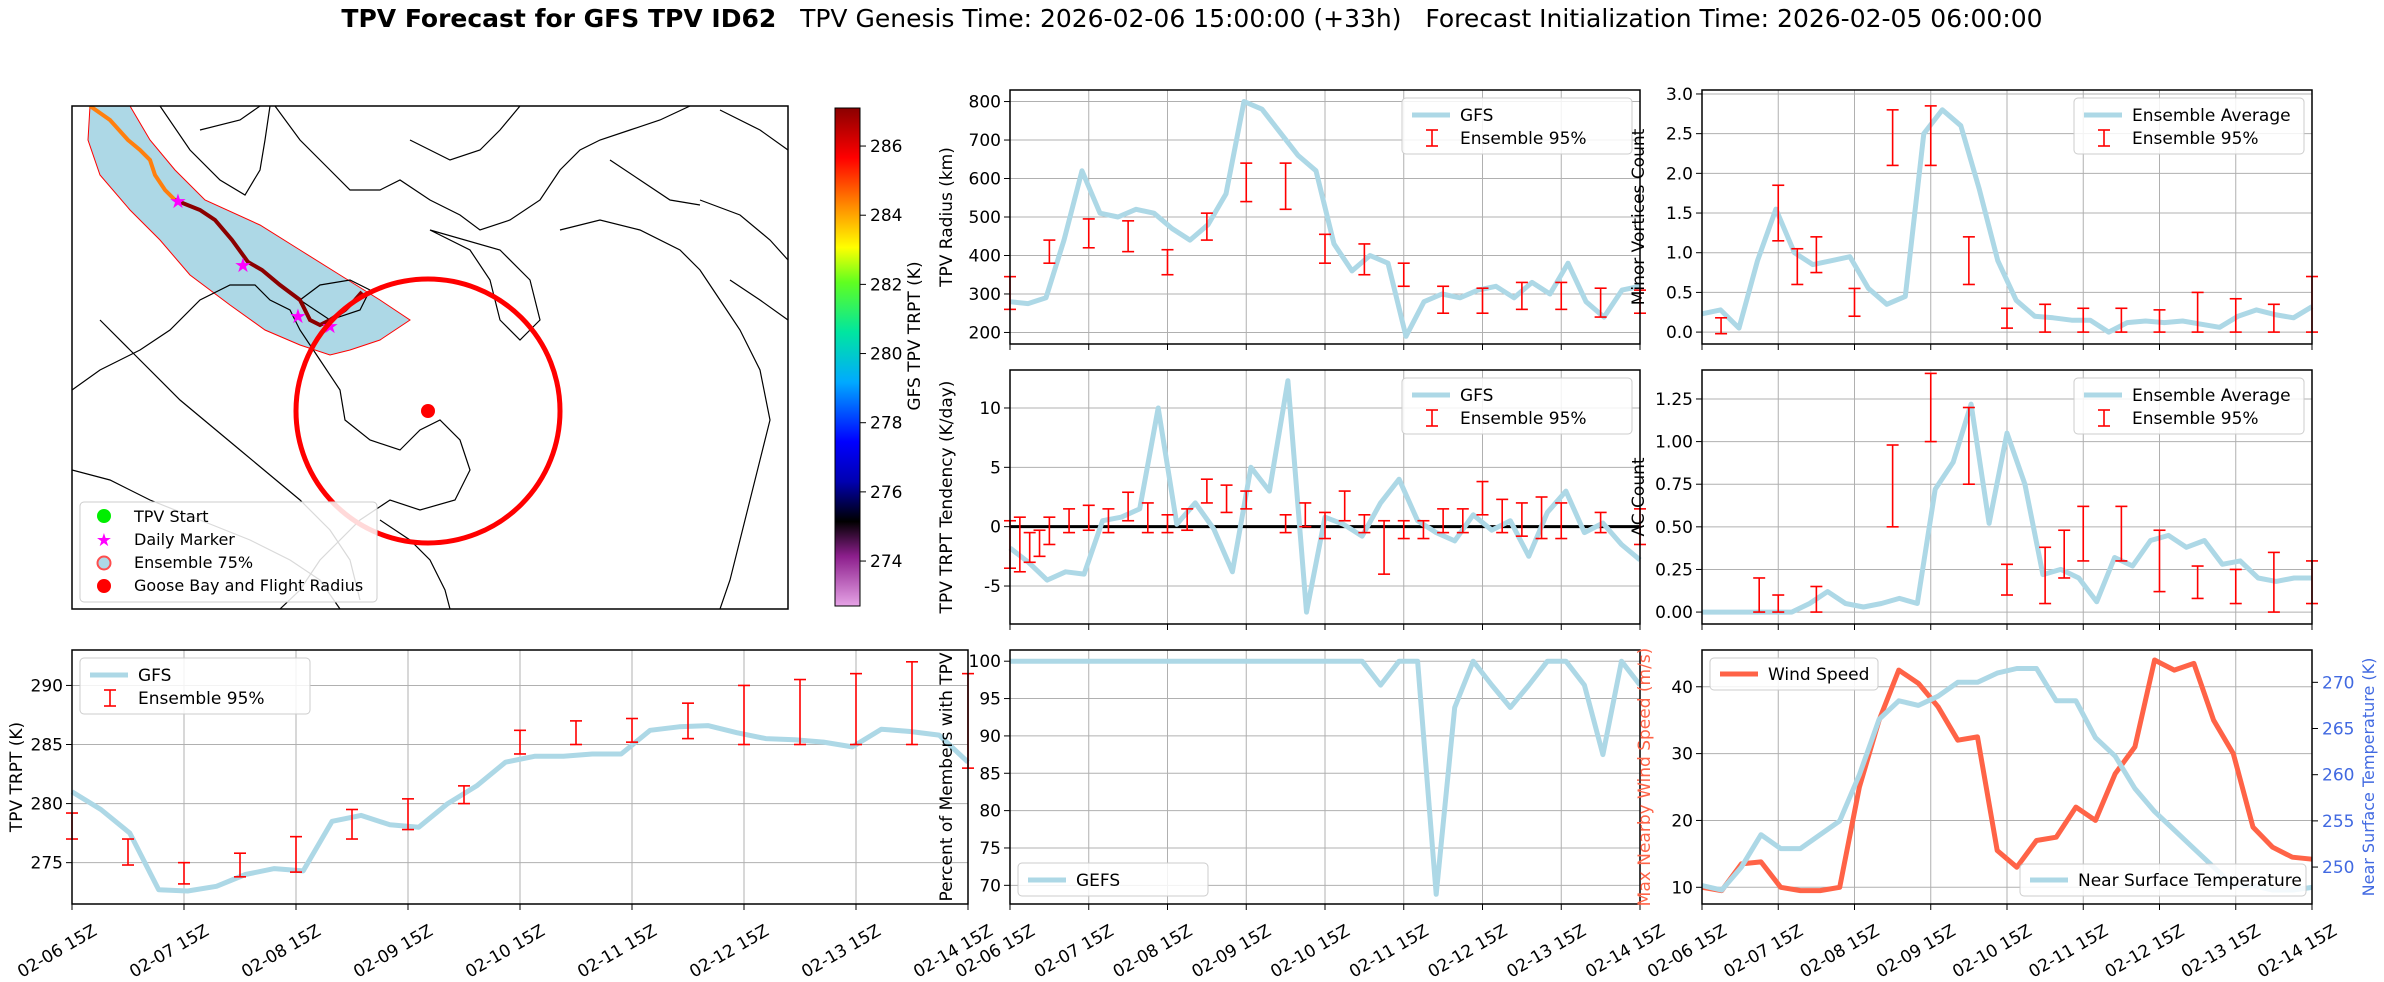 The height and width of the screenshot is (982, 2384). What do you see at coordinates (990, 812) in the screenshot?
I see `y-tick-label: 80` at bounding box center [990, 812].